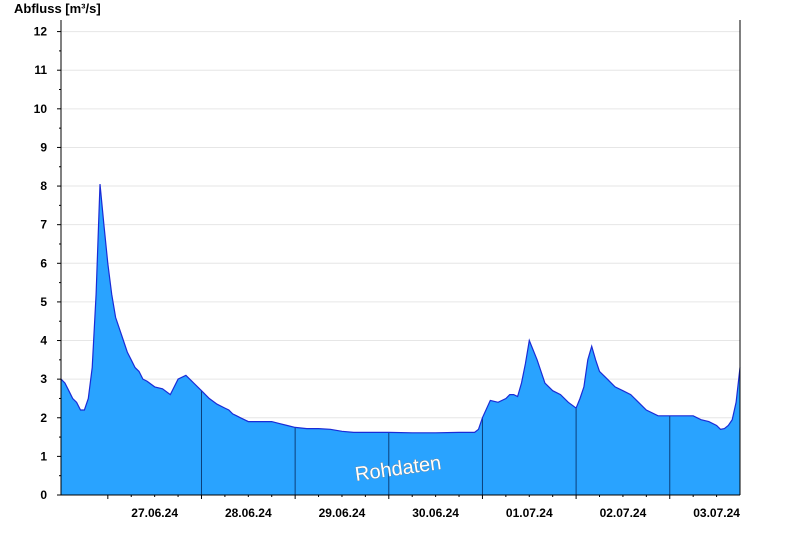 This screenshot has width=800, height=550. I want to click on x-tick-label: 27.06.24, so click(154, 513).